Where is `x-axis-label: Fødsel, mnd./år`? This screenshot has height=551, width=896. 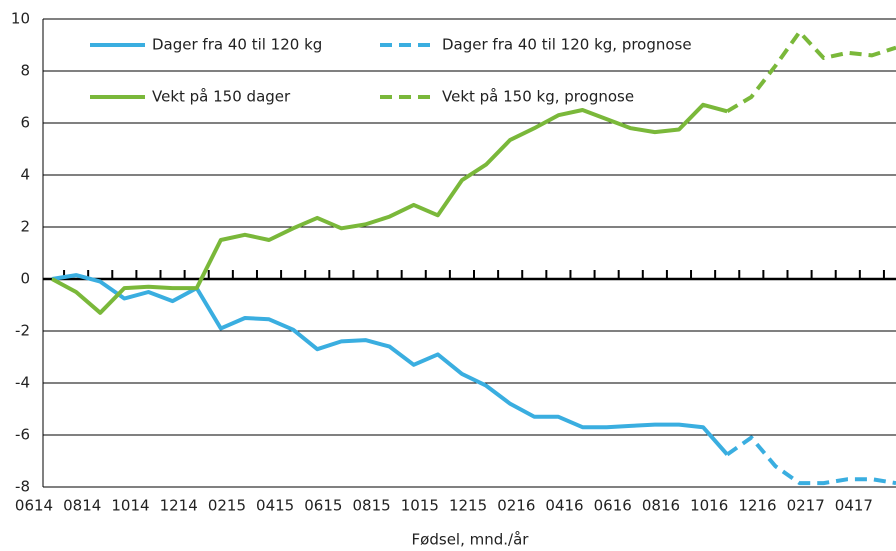
x-axis-label: Fødsel, mnd./år is located at coordinates (471, 540).